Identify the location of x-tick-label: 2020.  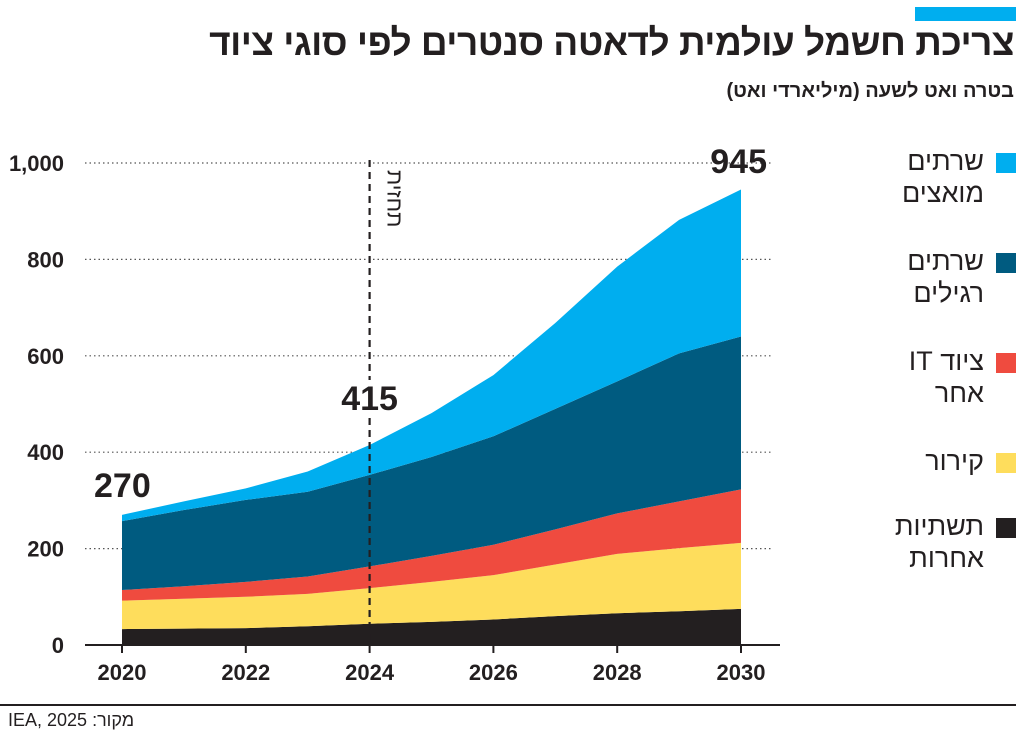
(122, 672).